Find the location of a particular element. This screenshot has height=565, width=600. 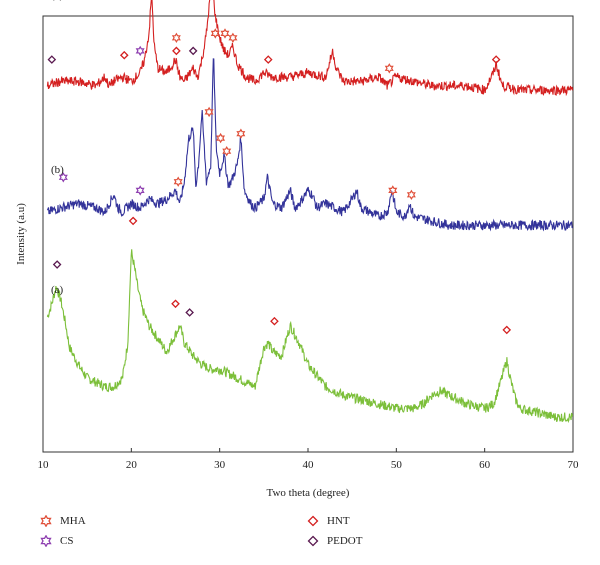

x-tick-label: 20 is located at coordinates (132, 465).